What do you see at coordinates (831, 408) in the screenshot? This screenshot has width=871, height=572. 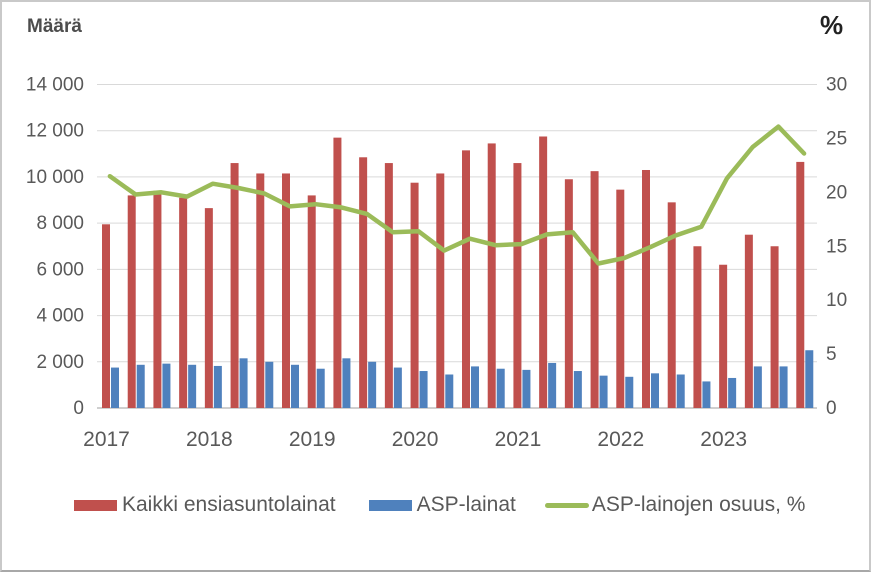 I see `y-right-tick-label: 0` at bounding box center [831, 408].